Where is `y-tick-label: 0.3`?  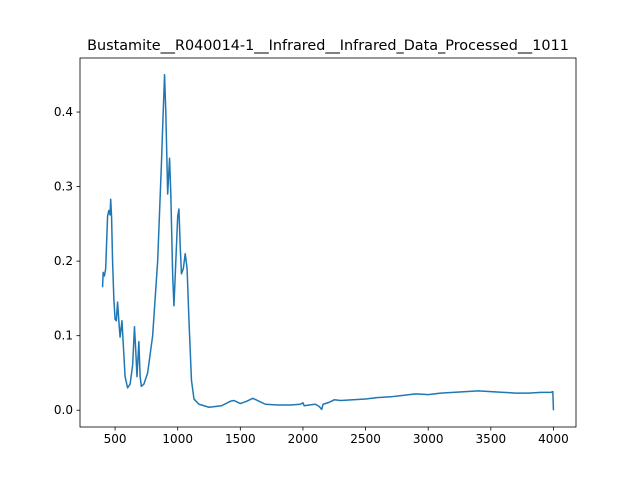 y-tick-label: 0.3 is located at coordinates (63, 187).